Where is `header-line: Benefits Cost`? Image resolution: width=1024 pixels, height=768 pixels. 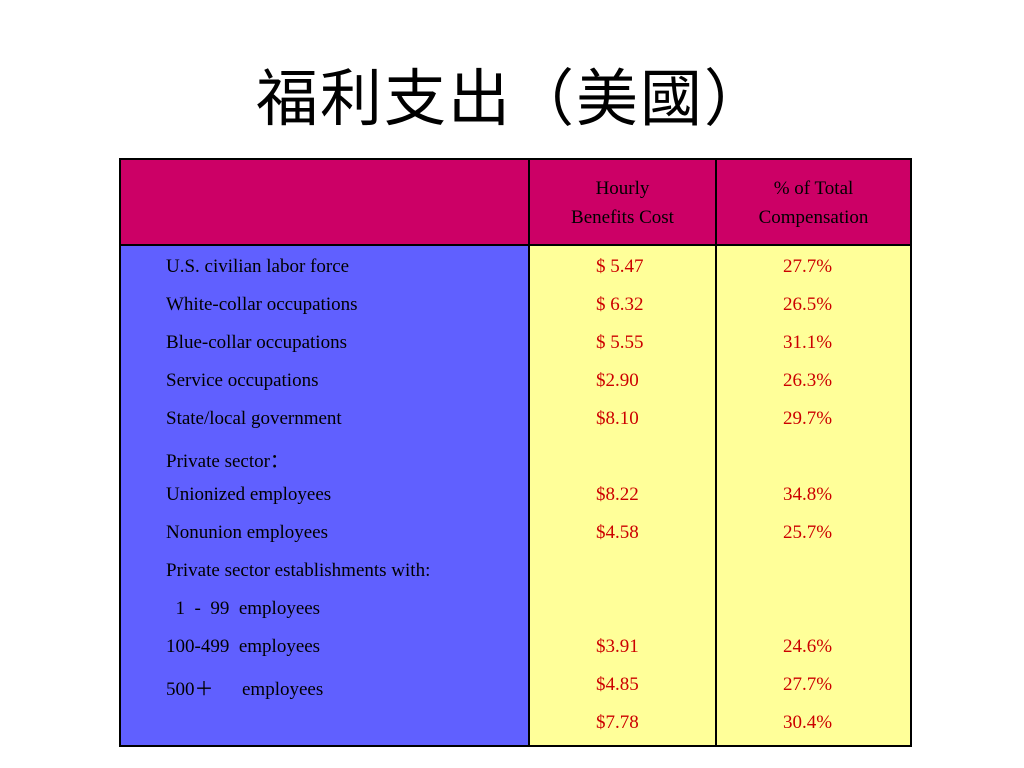 header-line: Benefits Cost is located at coordinates (622, 217).